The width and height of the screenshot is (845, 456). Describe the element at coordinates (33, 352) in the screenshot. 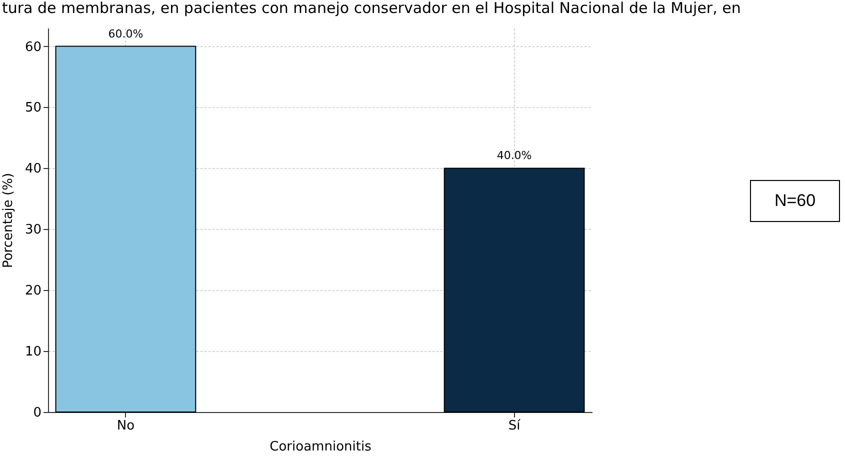

I see `y-tick-label: 10` at that location.